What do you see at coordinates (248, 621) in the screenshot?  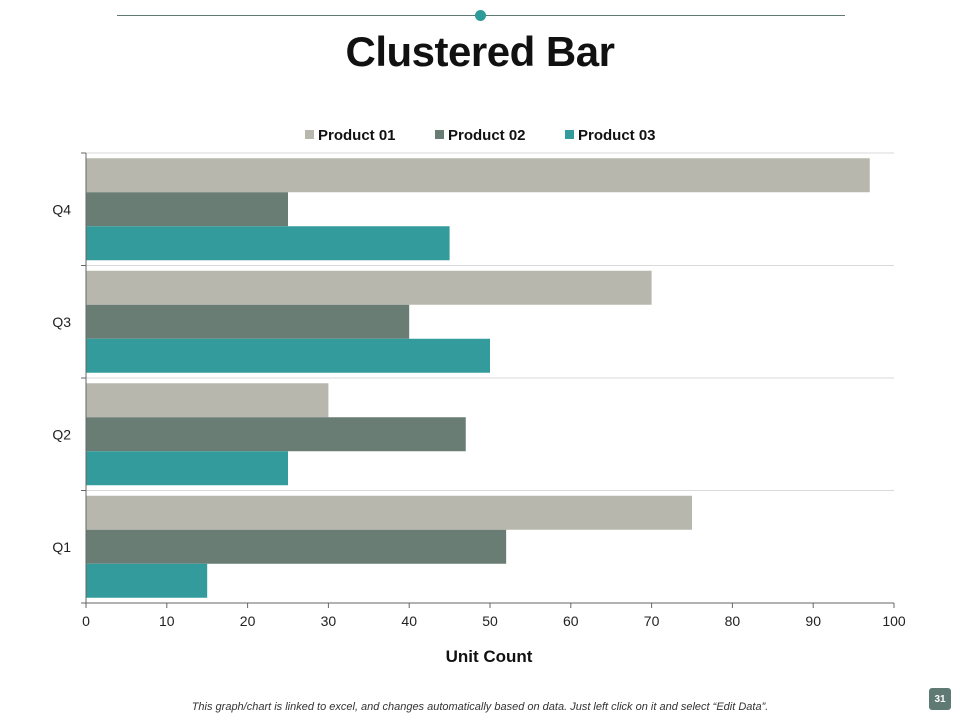 I see `x-tick-label: 20` at bounding box center [248, 621].